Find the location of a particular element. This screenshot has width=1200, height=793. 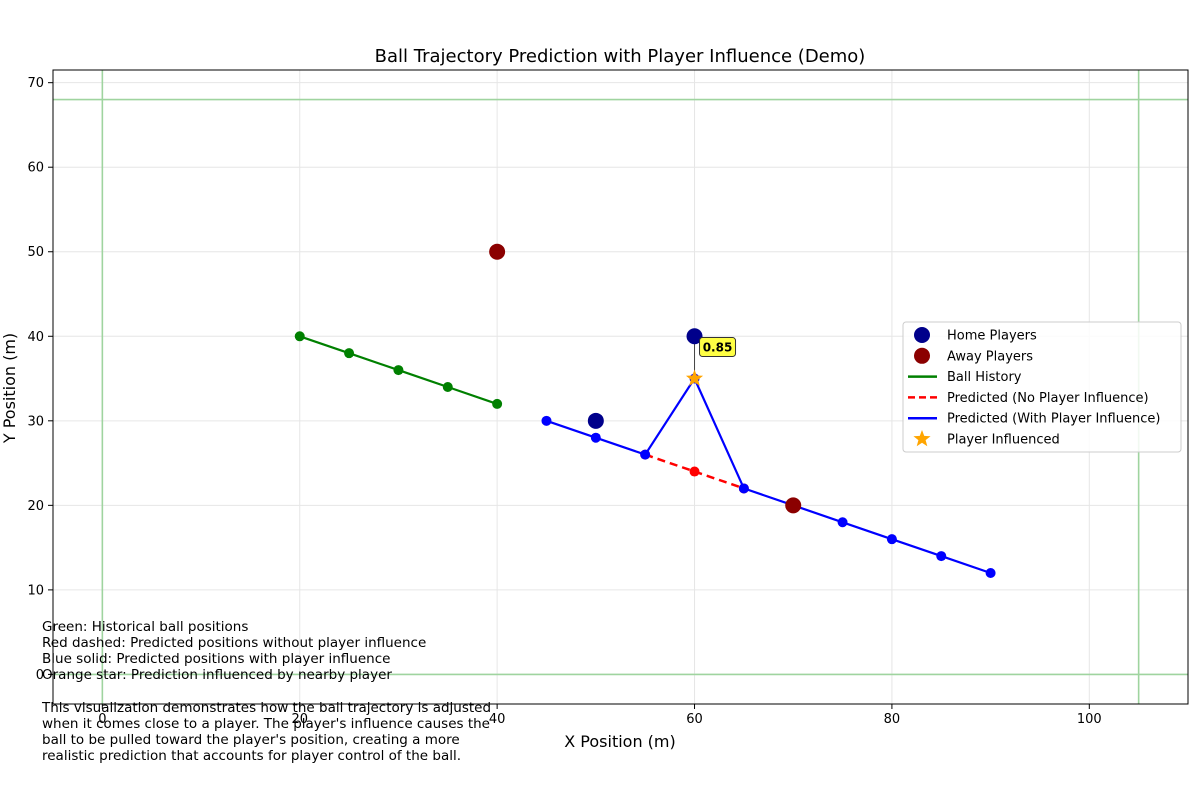

legend-label-home: Home Players is located at coordinates (992, 336).